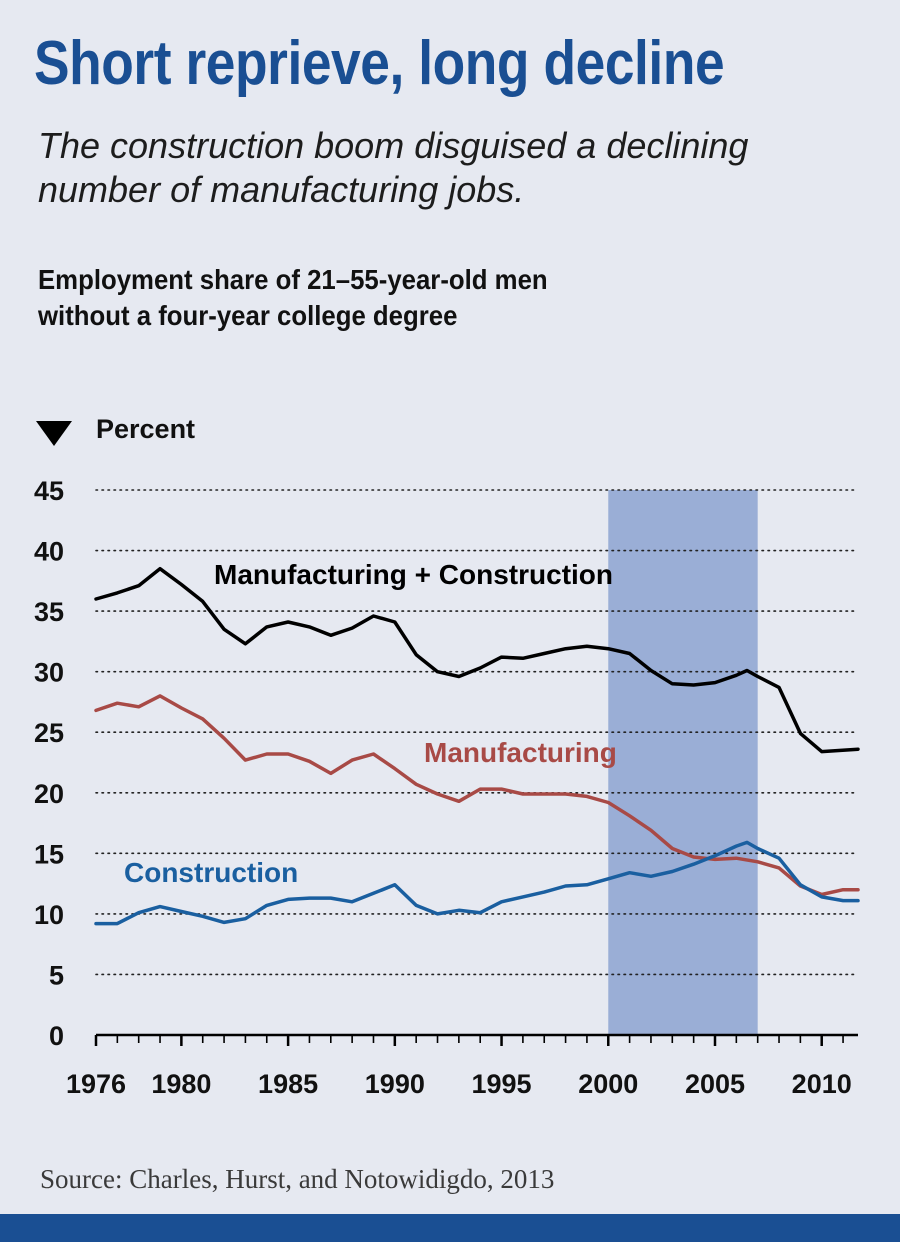 The height and width of the screenshot is (1242, 900). I want to click on manufacturing-series-label: Manufacturing, so click(520, 752).